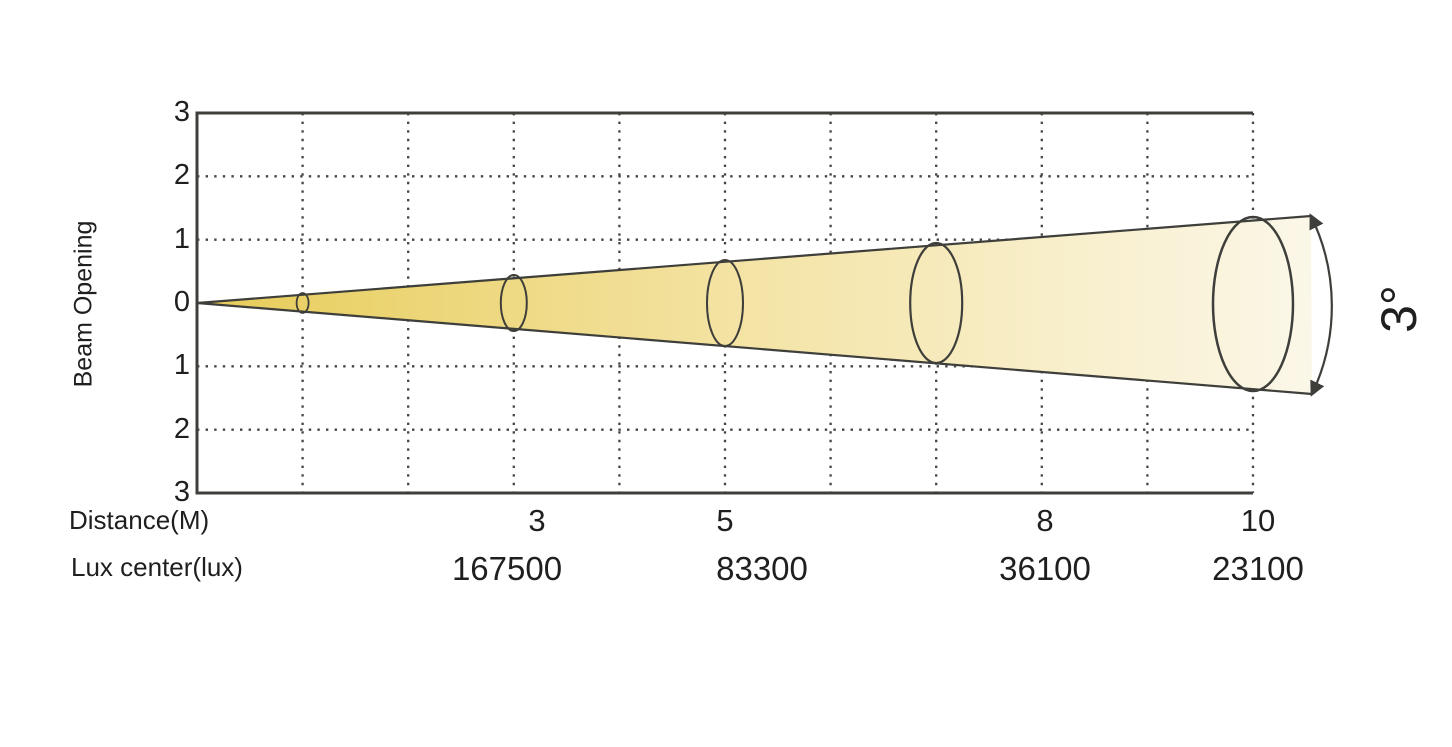  I want to click on x-tick-label: 3, so click(537, 520).